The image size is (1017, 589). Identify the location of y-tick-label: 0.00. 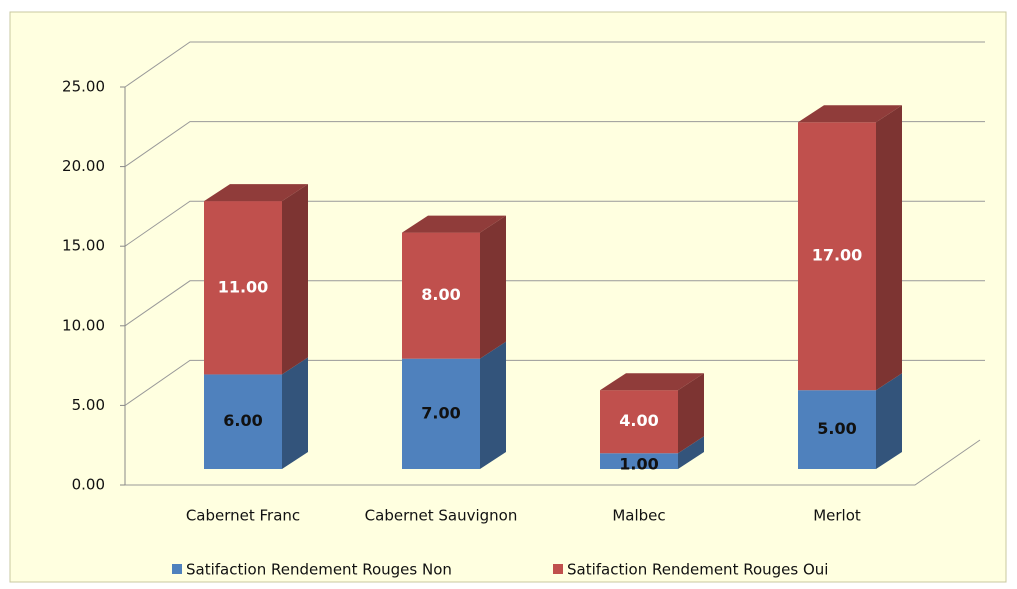
(88, 485).